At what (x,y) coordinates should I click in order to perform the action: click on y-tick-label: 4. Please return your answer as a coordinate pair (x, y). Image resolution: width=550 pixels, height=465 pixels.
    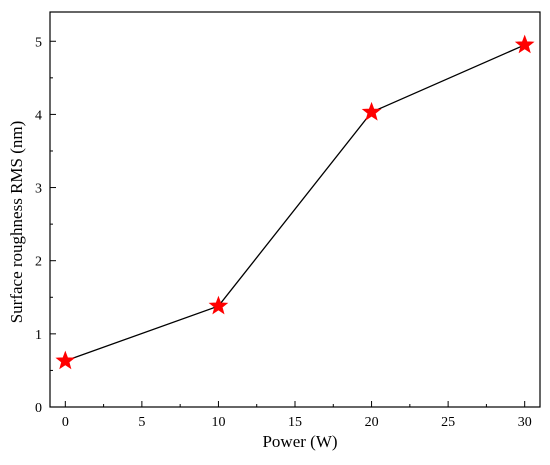
    Looking at the image, I should click on (38, 115).